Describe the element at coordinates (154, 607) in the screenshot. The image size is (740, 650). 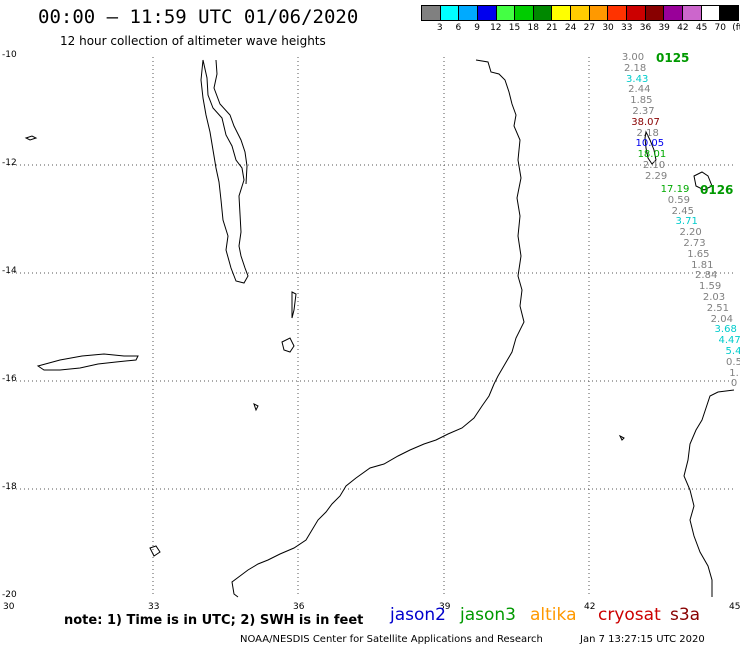
I see `longitude-label: 33` at that location.